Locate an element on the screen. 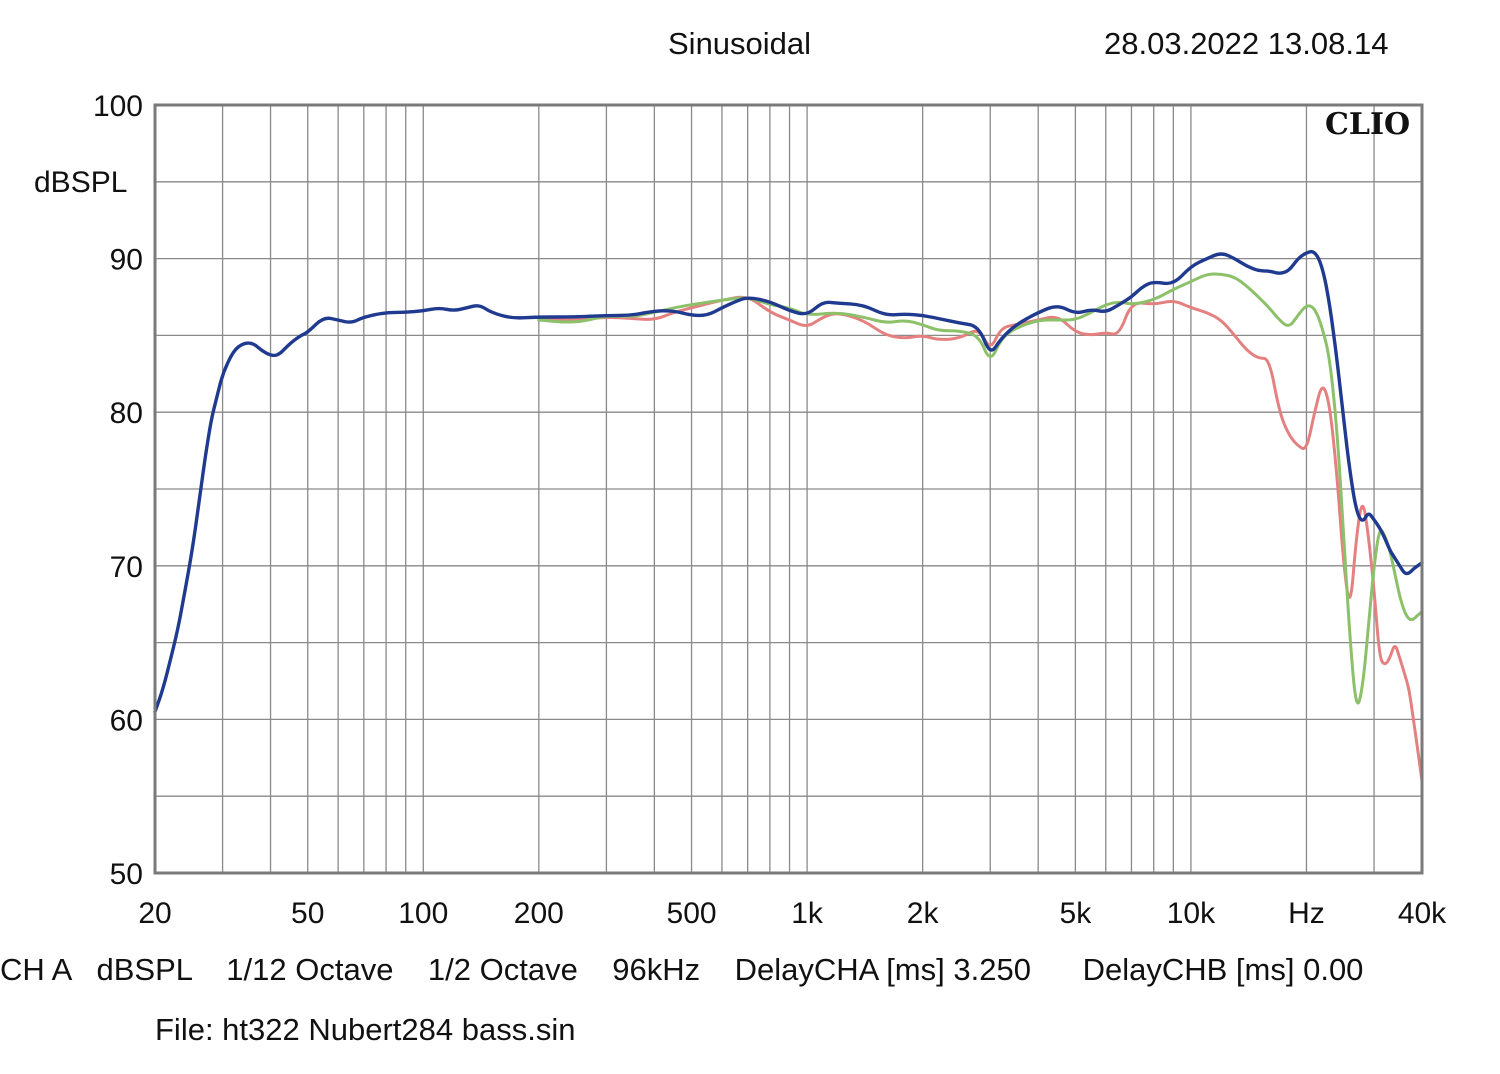 This screenshot has height=1074, width=1500. x-tick-labels: 20 50 100 200 500 1k 2k 5k 10k Hz 40k is located at coordinates (792, 913).